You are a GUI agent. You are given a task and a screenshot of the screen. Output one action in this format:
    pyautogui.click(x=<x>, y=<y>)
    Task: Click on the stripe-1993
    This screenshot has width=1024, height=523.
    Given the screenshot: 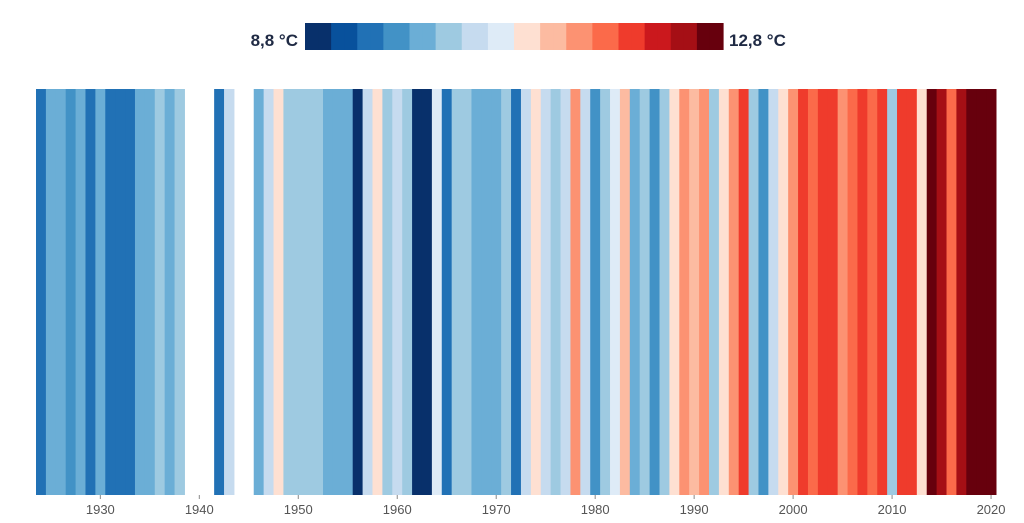 What is the action you would take?
    pyautogui.click(x=724, y=292)
    